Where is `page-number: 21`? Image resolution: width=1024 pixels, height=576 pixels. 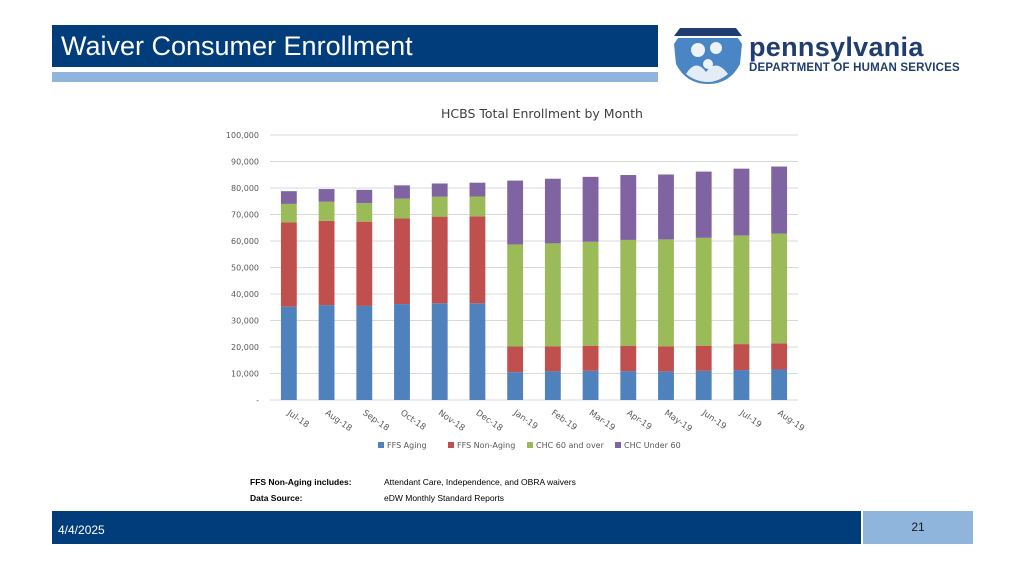 page-number: 21 is located at coordinates (918, 527).